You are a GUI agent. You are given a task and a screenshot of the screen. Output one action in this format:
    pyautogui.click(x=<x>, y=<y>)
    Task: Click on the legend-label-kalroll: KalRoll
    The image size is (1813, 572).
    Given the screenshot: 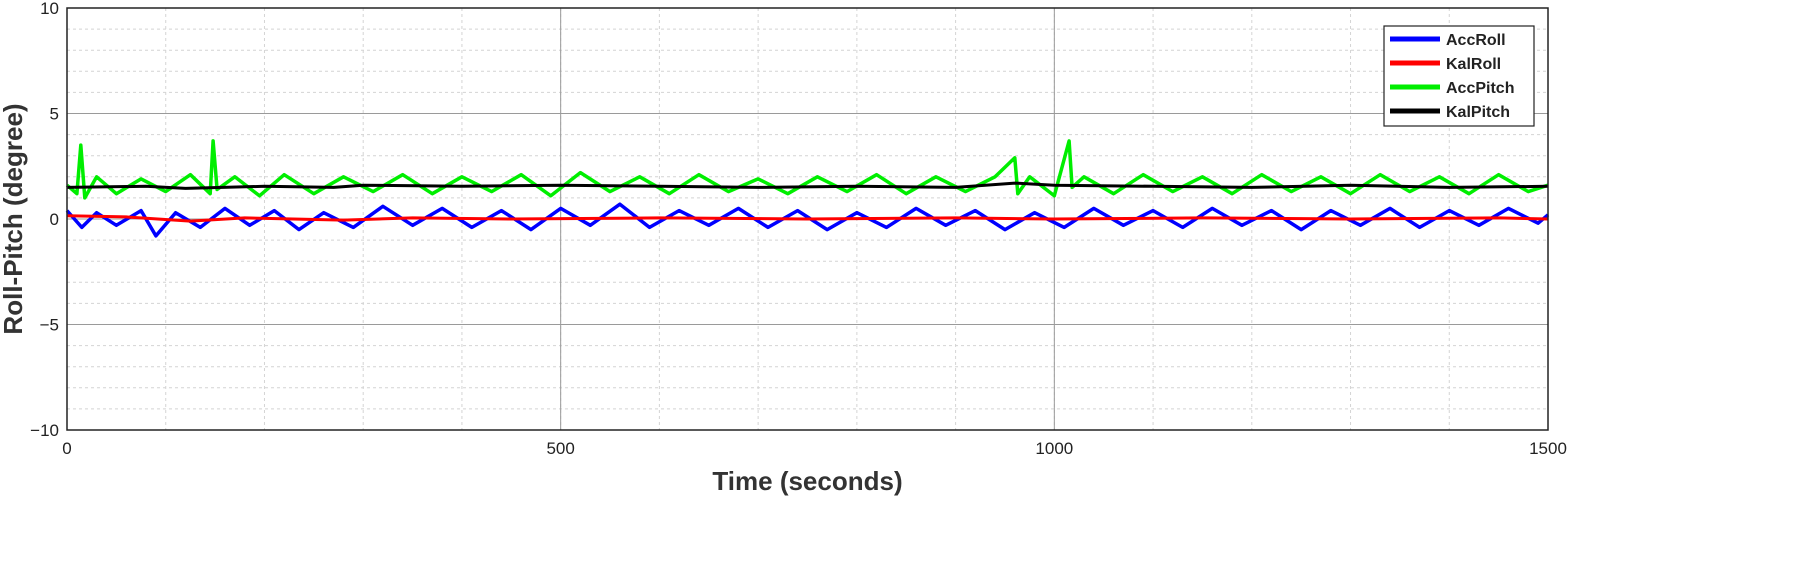 What is the action you would take?
    pyautogui.click(x=1473, y=64)
    